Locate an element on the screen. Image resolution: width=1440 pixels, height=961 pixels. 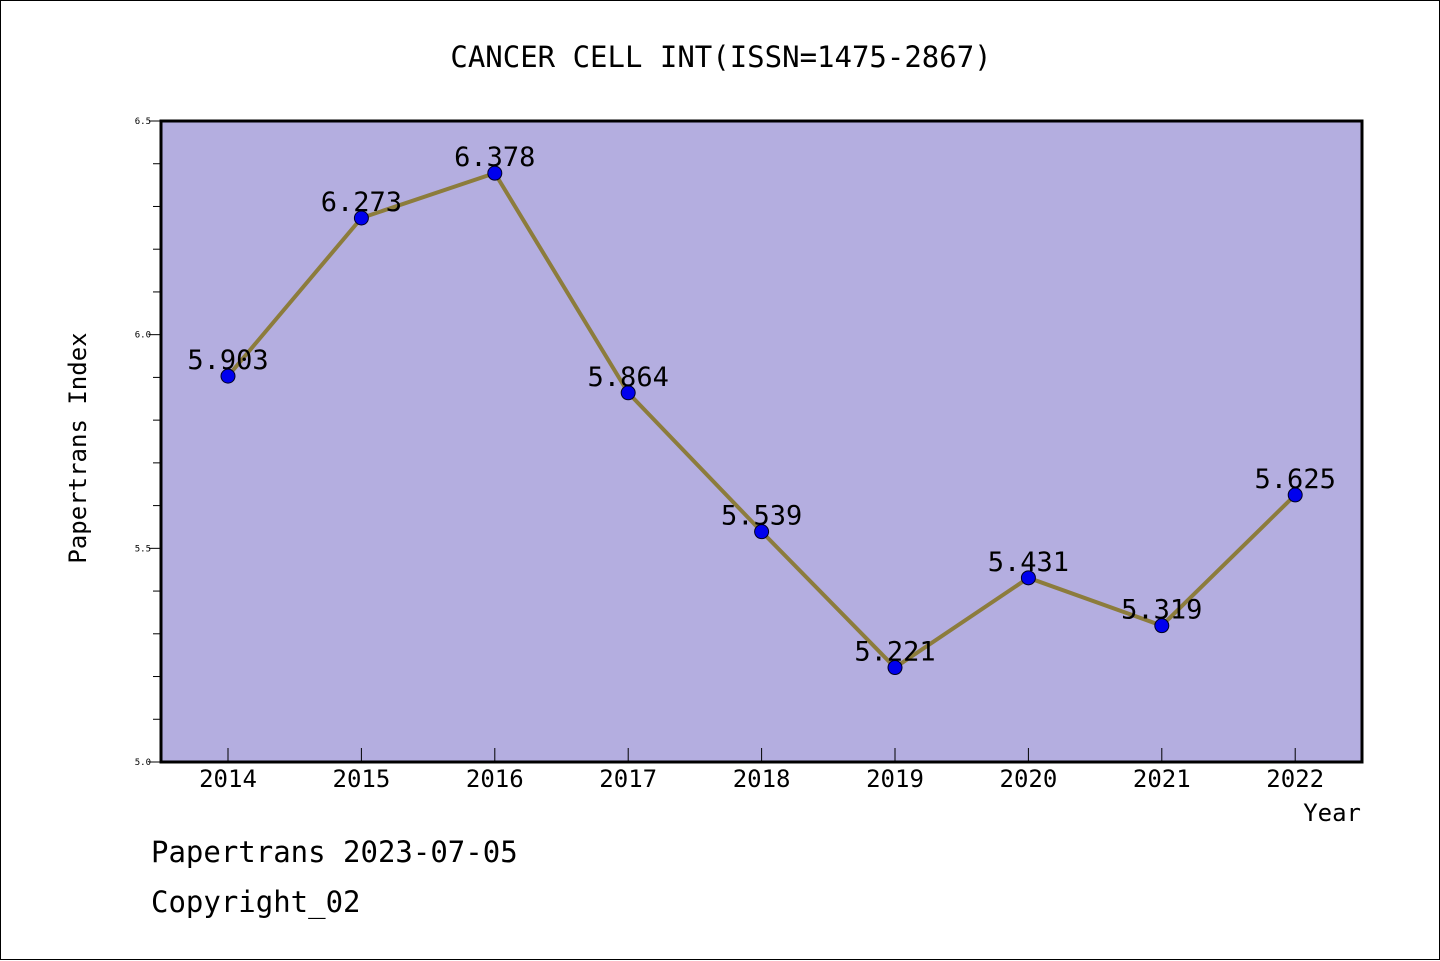
data-label: 5.625 is located at coordinates (1295, 479).